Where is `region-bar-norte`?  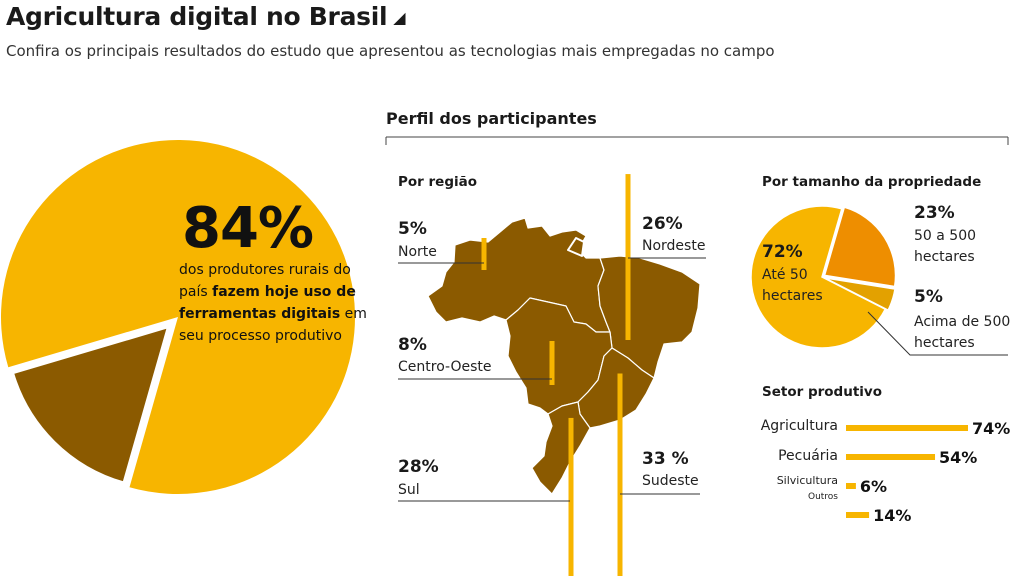
region-bar-norte is located at coordinates (484, 254).